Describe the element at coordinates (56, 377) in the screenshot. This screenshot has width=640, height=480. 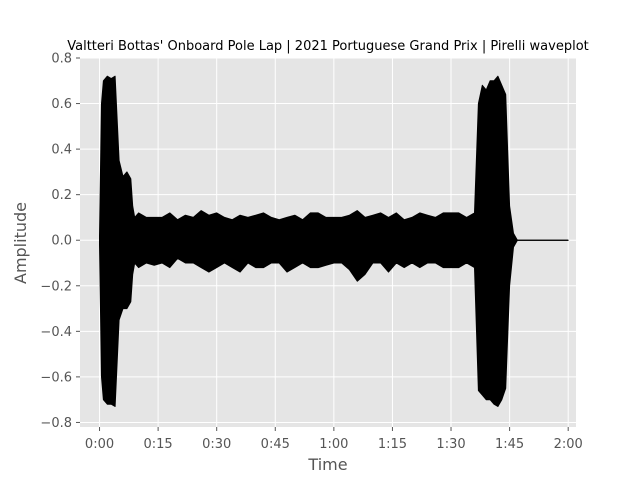
I see `y-tick-label: −0.6` at that location.